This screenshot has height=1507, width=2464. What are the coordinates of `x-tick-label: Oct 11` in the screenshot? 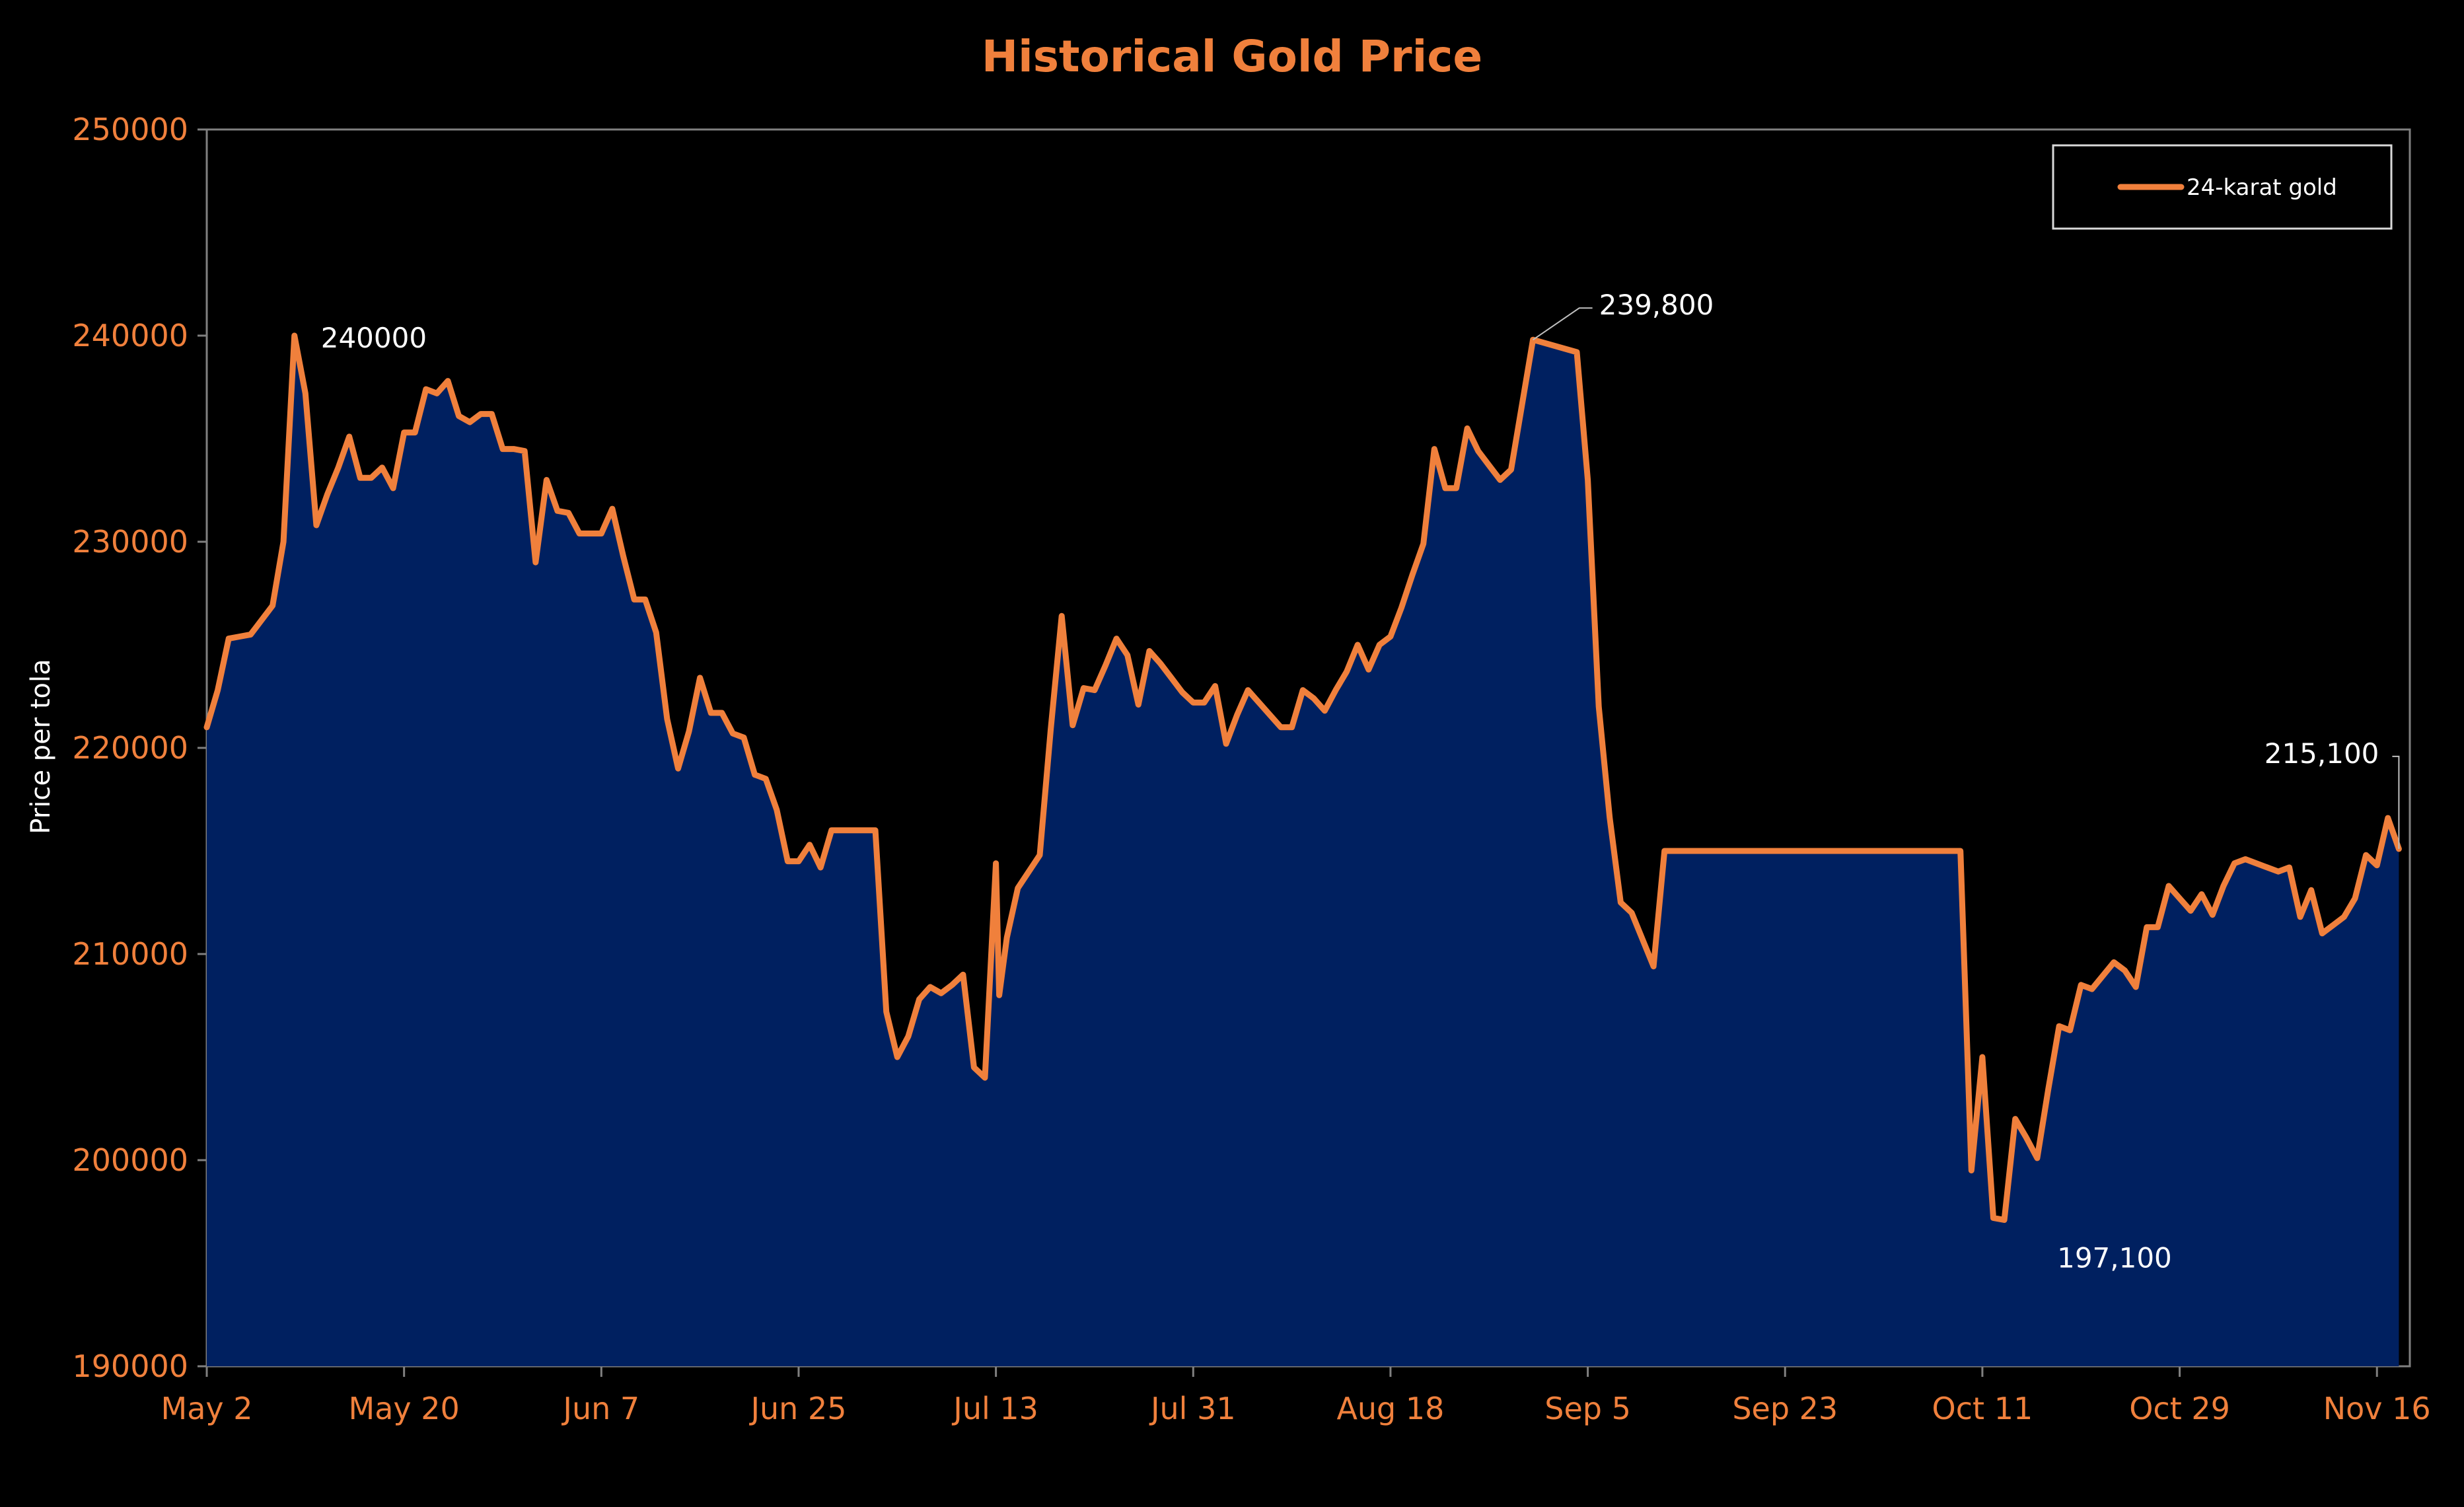 It's located at (1982, 1408).